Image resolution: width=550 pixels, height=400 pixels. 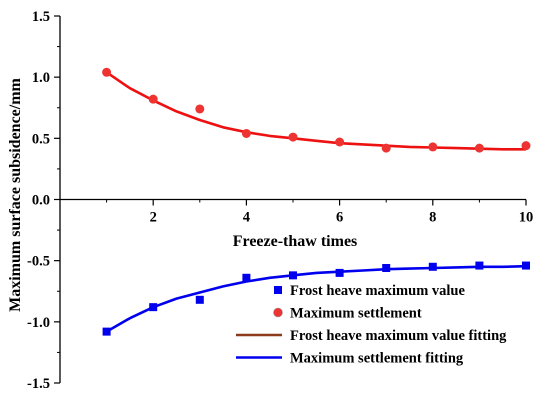 I want to click on y-tick-label: 1.5, so click(x=41, y=17).